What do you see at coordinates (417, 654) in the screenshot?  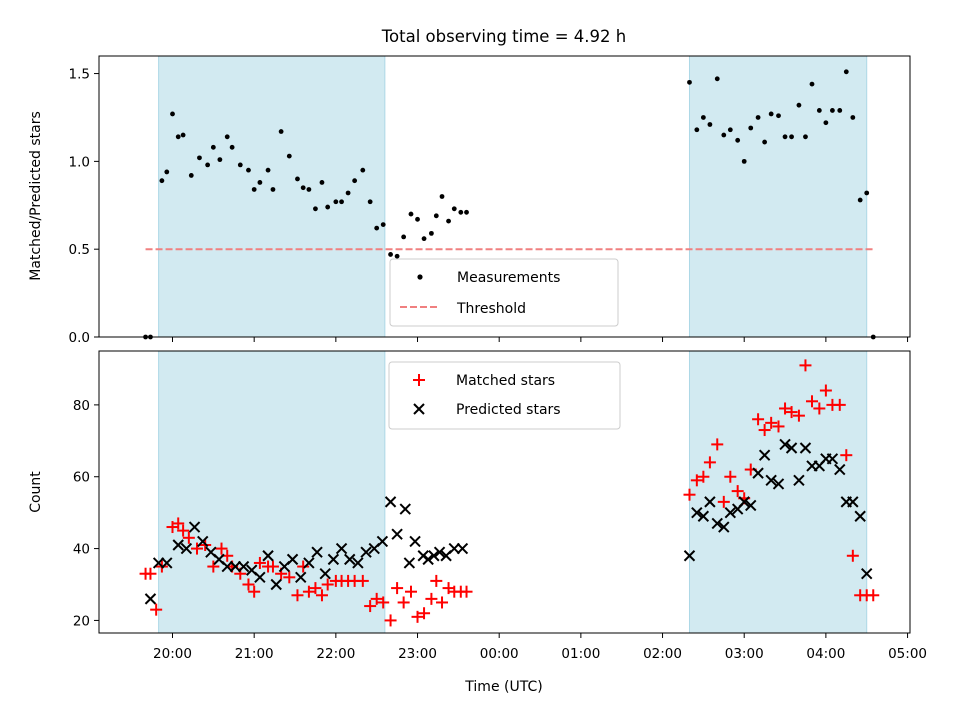 I see `x-tick-label: 23:00` at bounding box center [417, 654].